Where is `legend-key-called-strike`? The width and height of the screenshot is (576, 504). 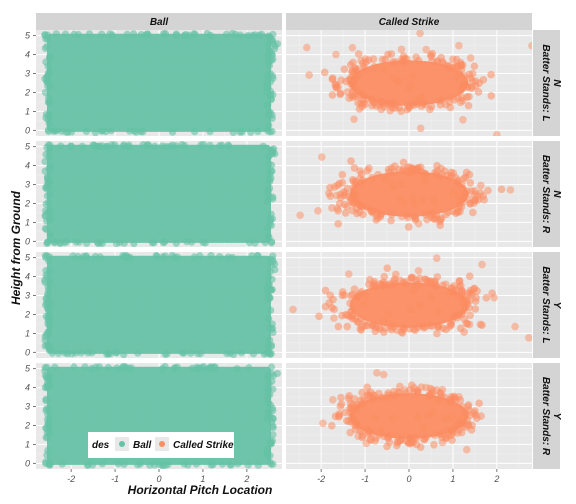
legend-key-called-strike is located at coordinates (162, 444).